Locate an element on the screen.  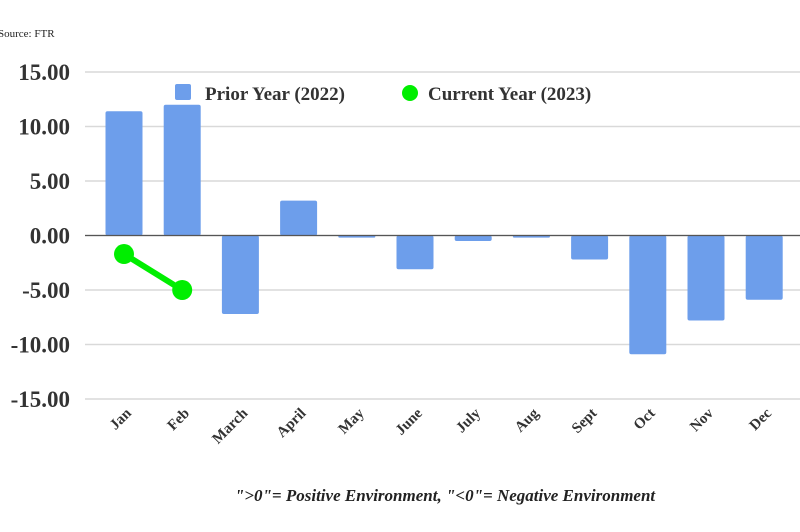
legend: Prior Year (2022) Current Year (2023) is located at coordinates (383, 94).